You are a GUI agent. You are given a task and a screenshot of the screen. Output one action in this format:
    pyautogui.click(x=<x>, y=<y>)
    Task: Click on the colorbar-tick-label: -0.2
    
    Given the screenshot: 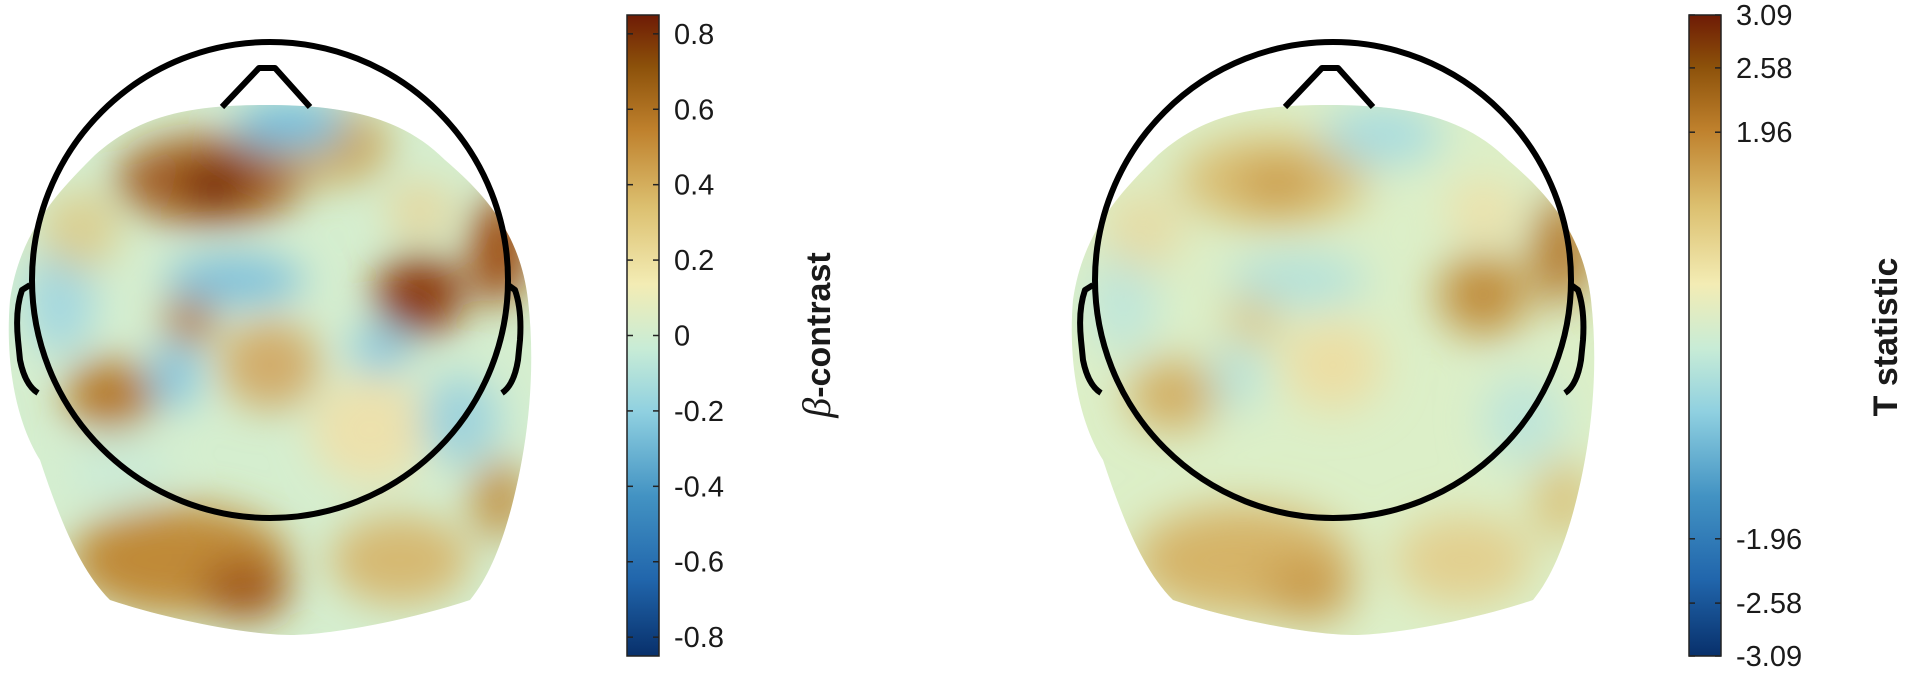 What is the action you would take?
    pyautogui.click(x=699, y=412)
    